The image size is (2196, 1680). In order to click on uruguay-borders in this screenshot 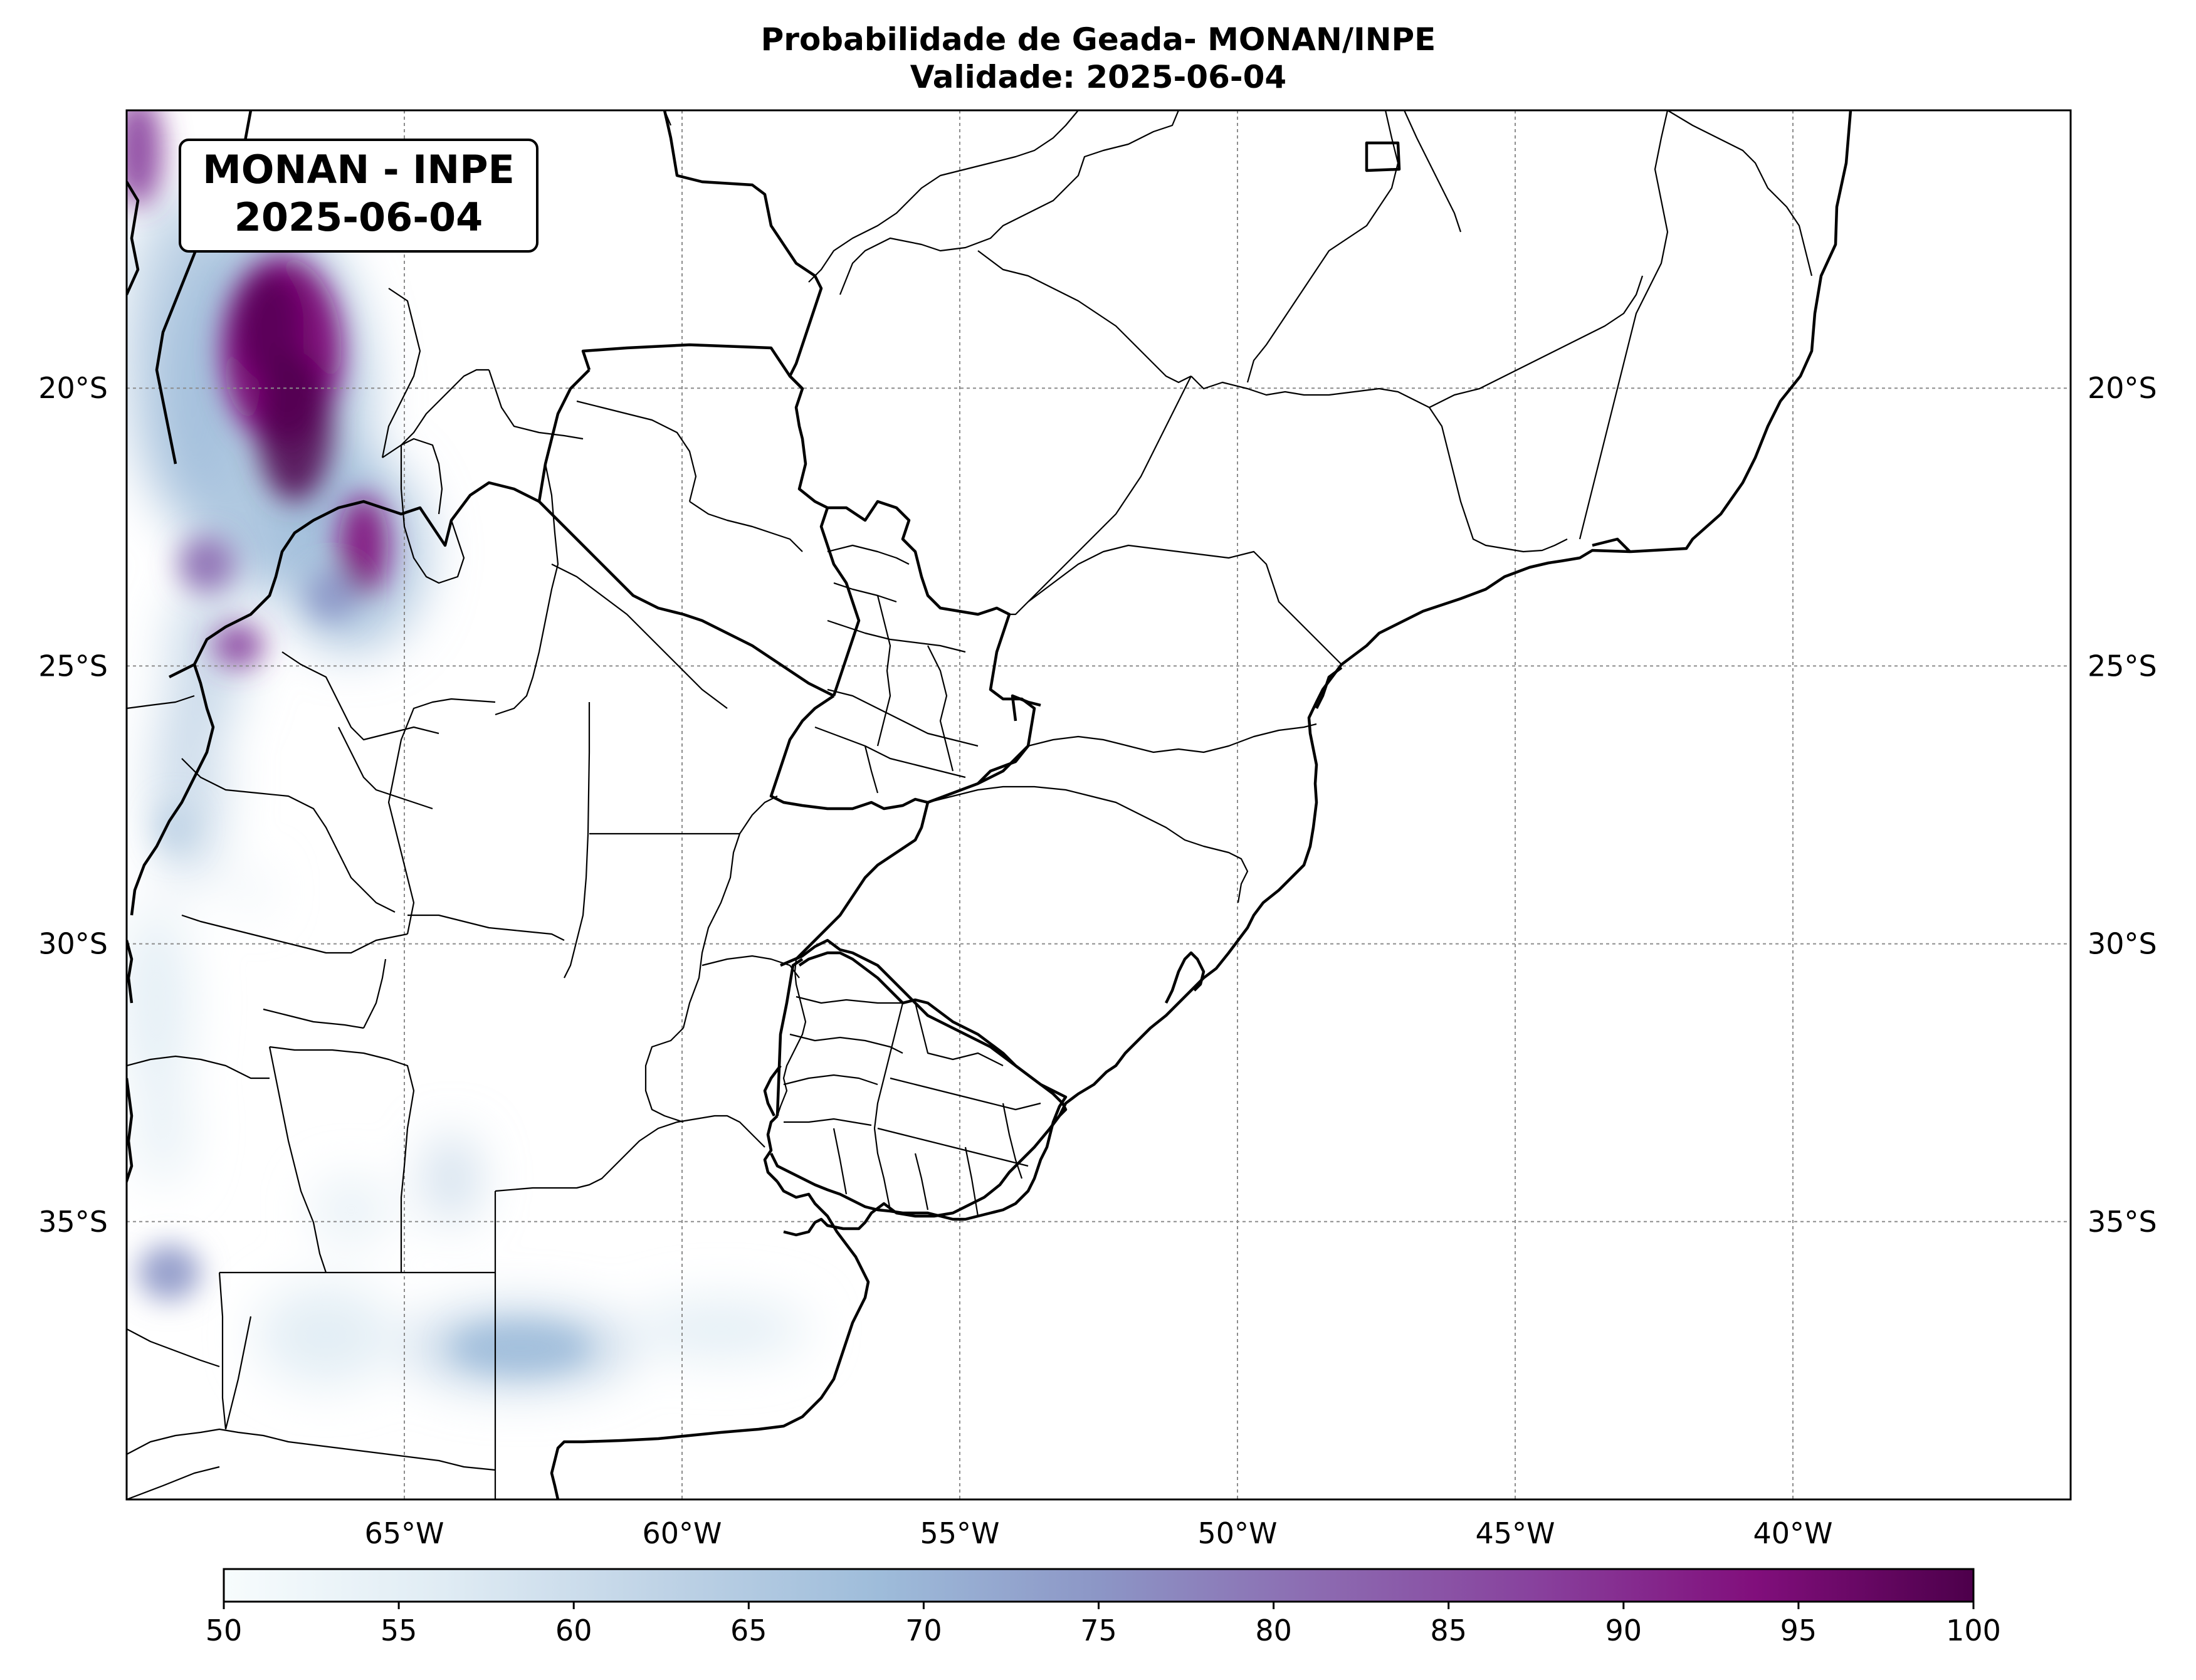, I will do `click(918, 1086)`.